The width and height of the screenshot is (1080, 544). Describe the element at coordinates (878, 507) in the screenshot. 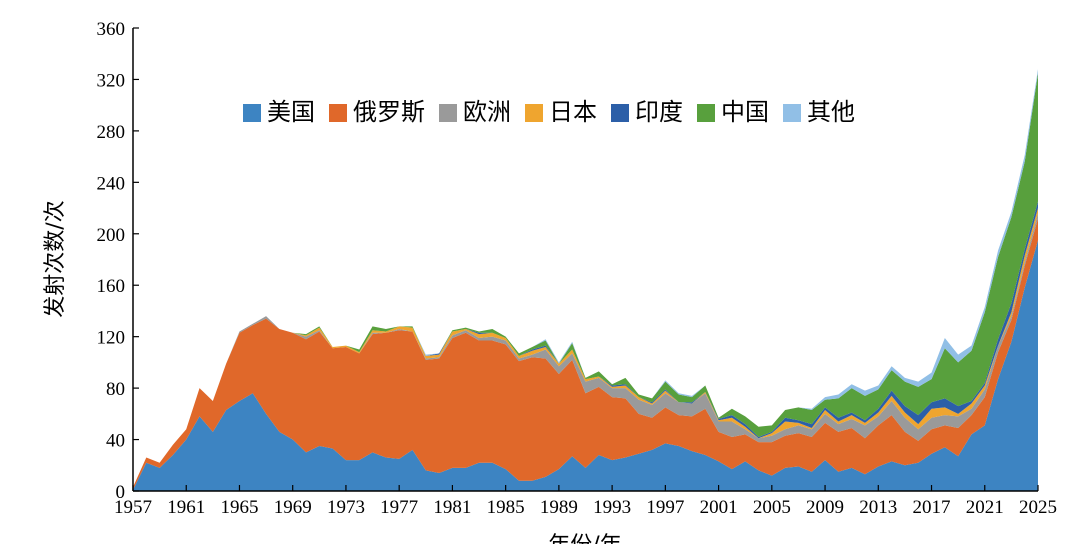

I see `x-tick-label: 2013` at that location.